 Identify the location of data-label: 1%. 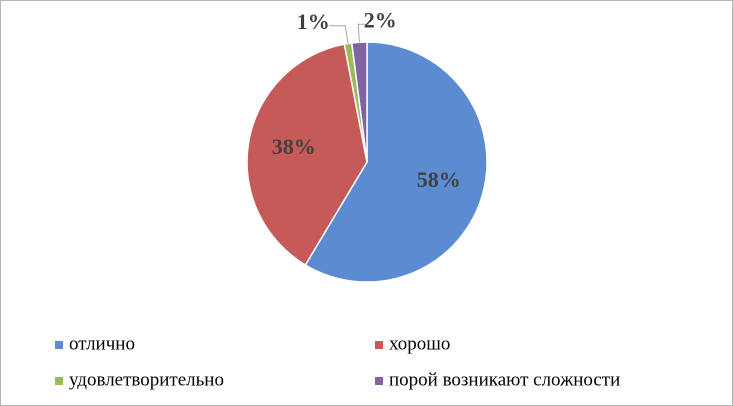
(313, 21).